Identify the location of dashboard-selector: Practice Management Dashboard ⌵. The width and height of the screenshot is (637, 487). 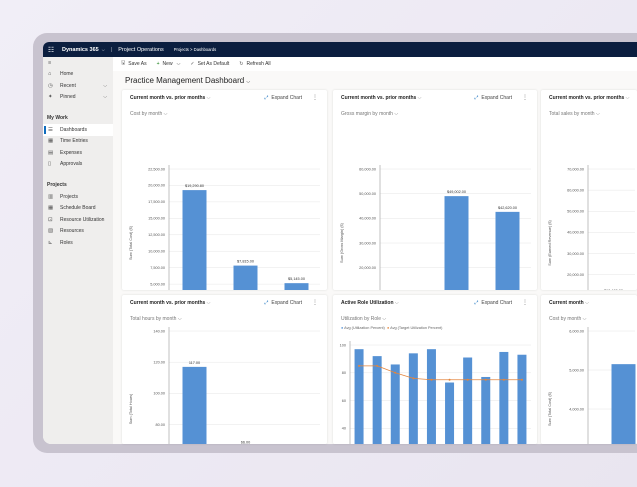
(187, 80).